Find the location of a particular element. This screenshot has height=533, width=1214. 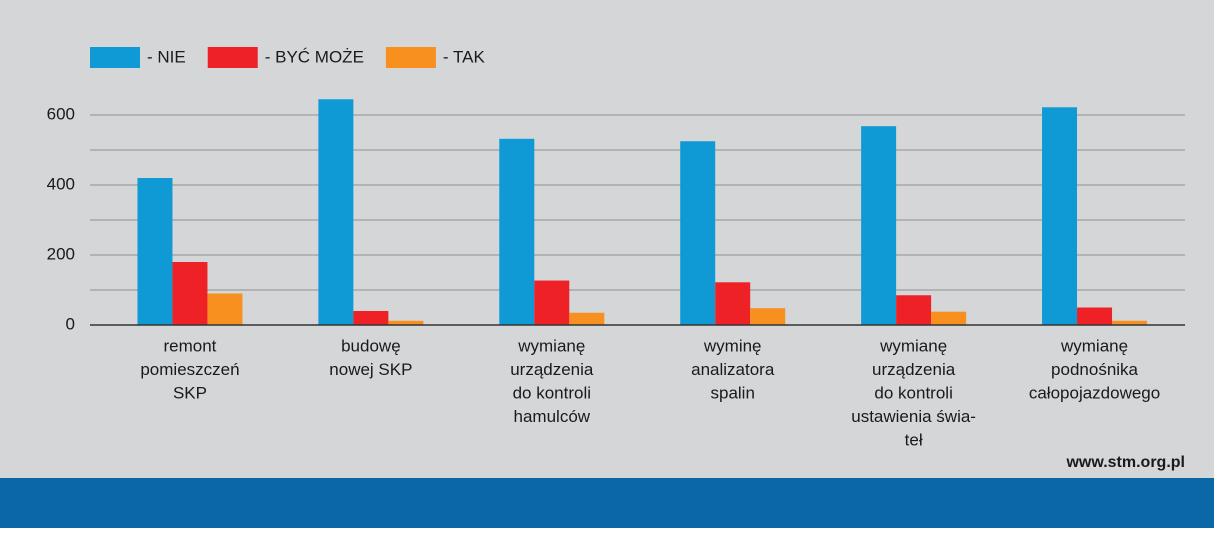

x-tick-label: całopojazdowego is located at coordinates (1094, 392).